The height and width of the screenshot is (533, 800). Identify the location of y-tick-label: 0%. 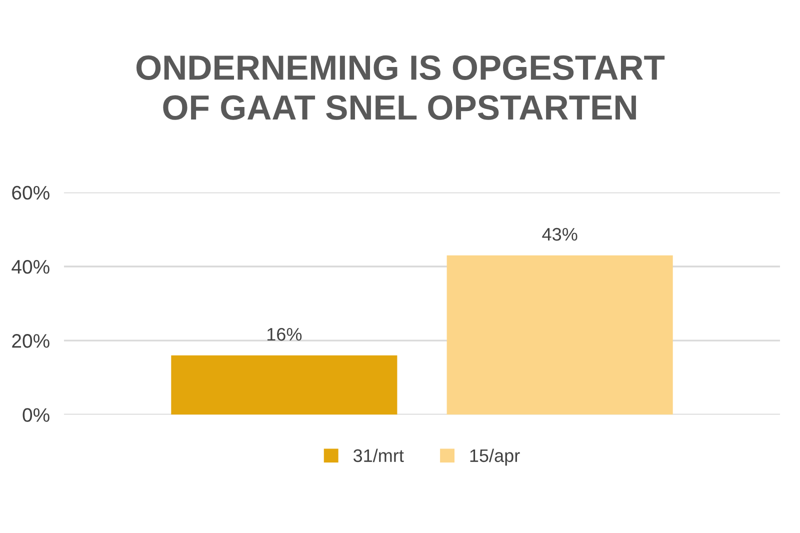
(36, 415).